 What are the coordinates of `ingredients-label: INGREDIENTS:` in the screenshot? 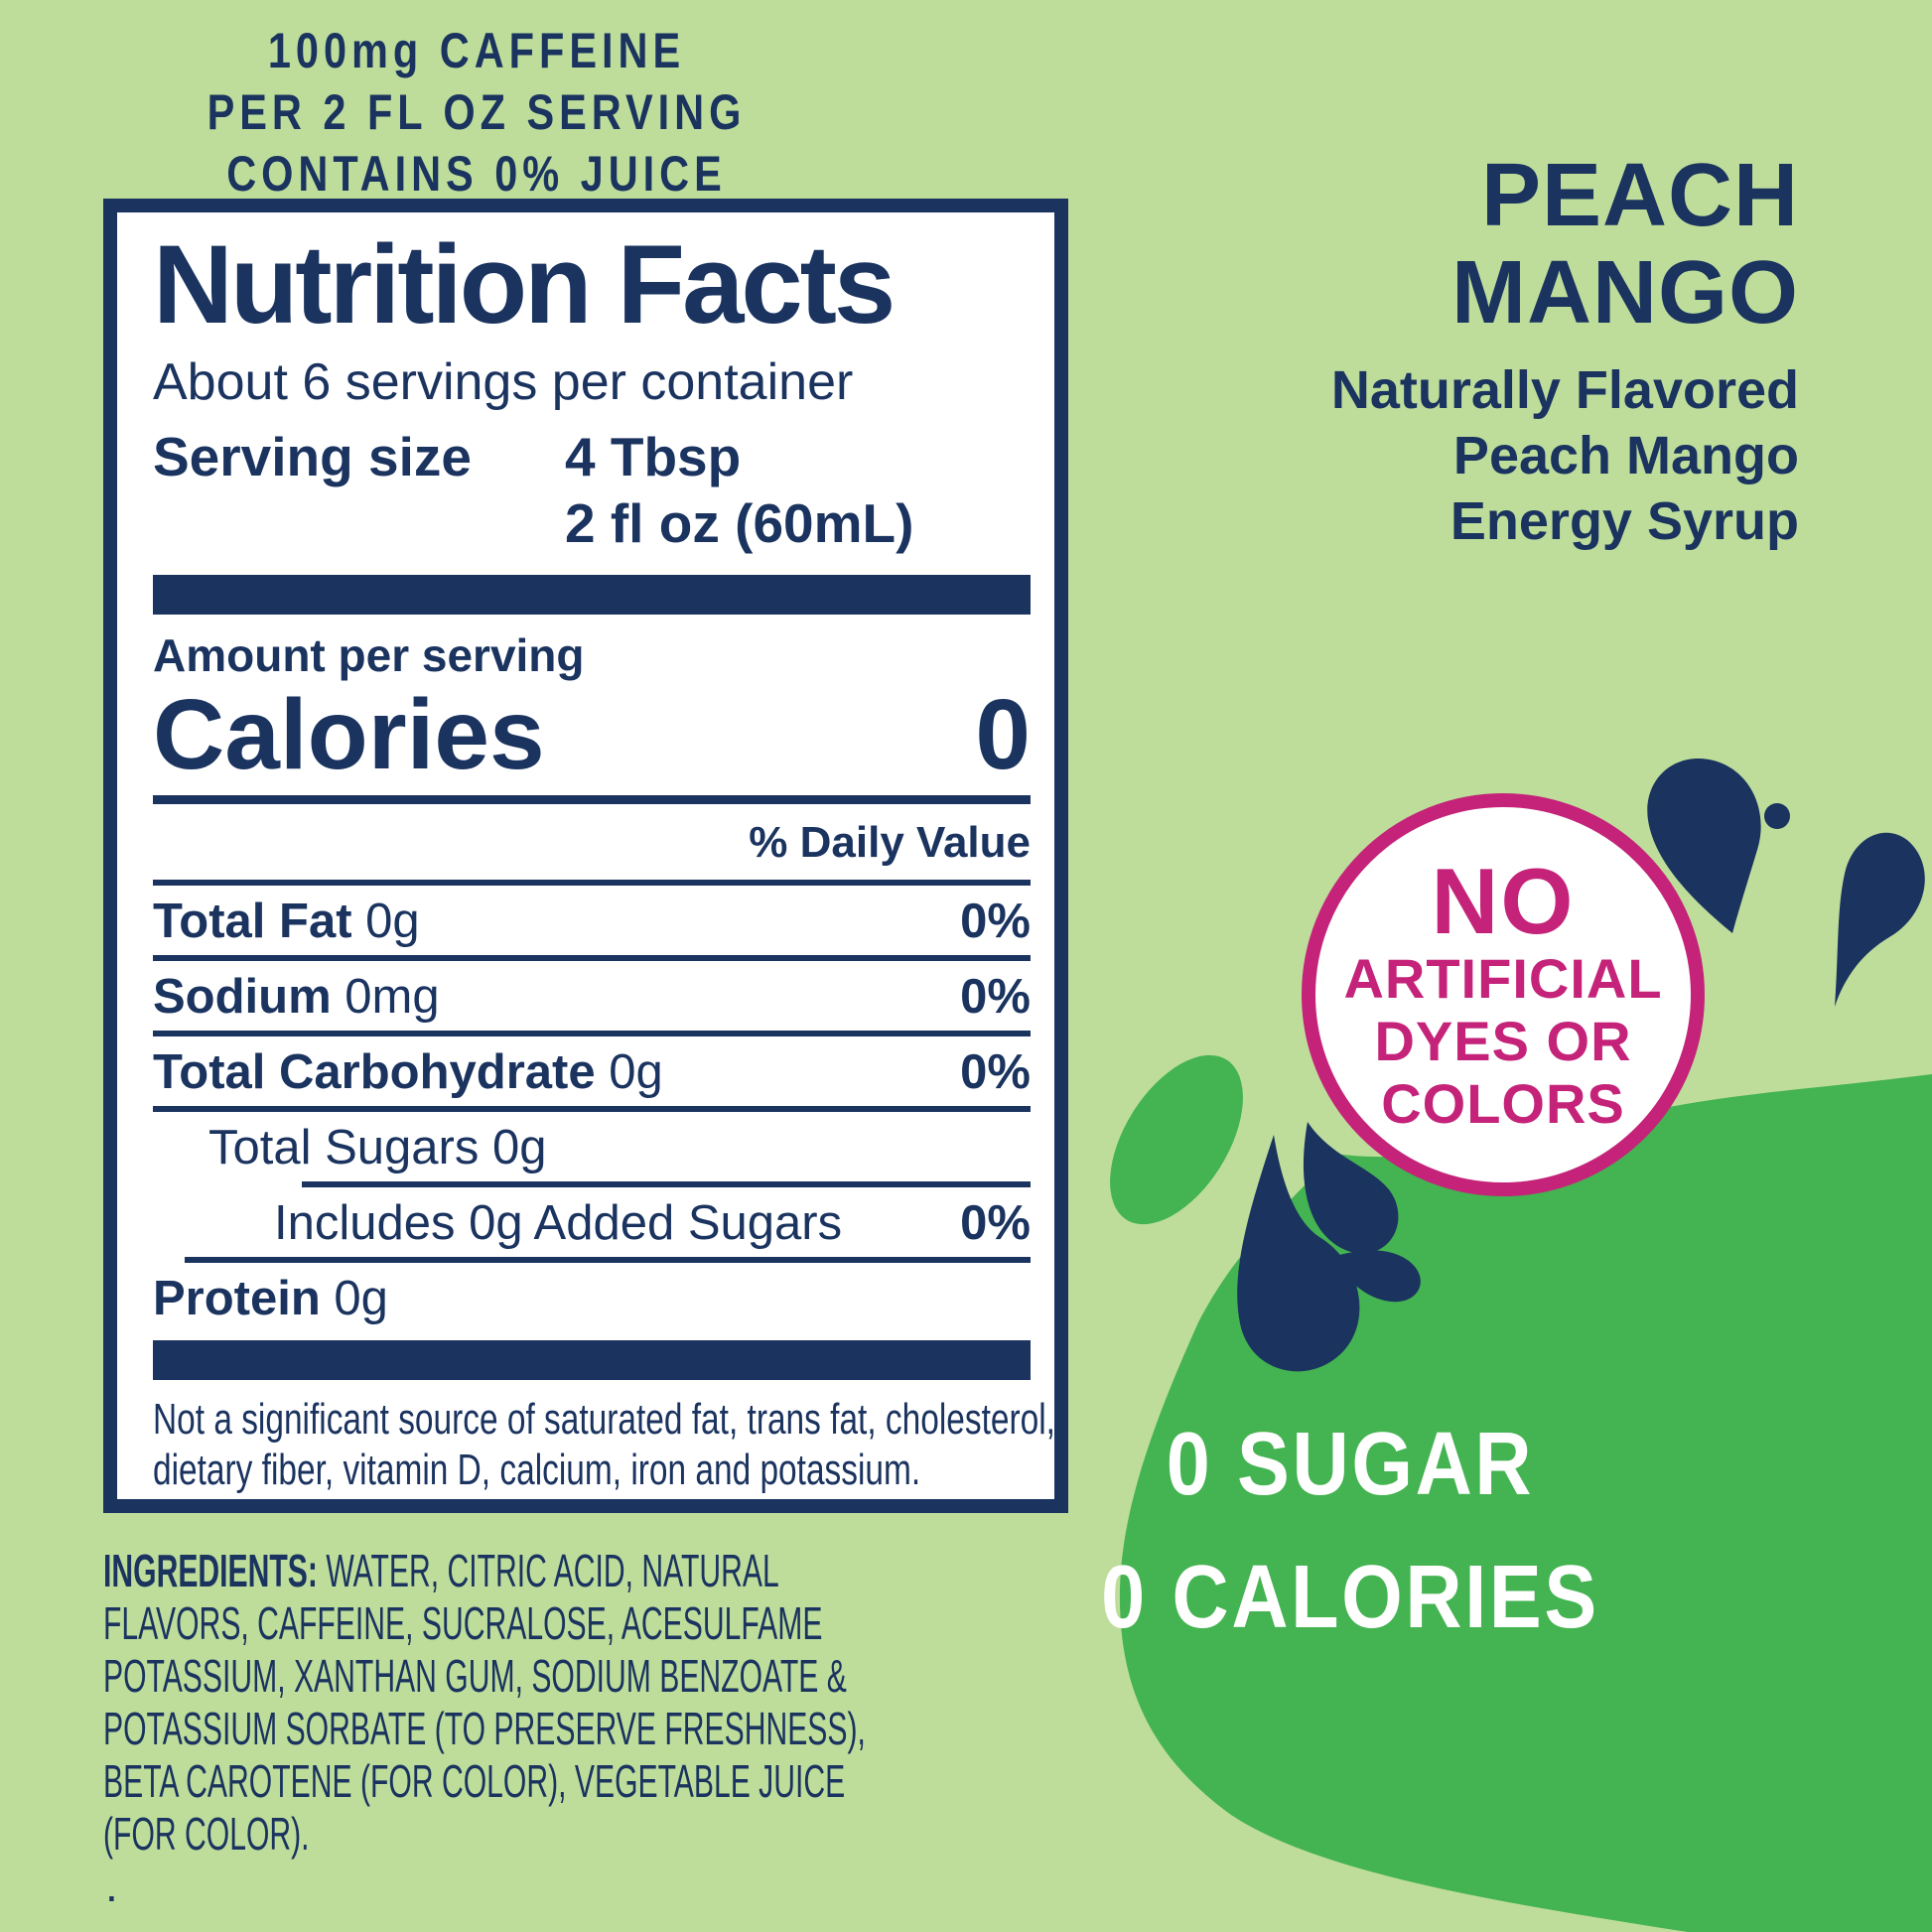 It's located at (211, 1571).